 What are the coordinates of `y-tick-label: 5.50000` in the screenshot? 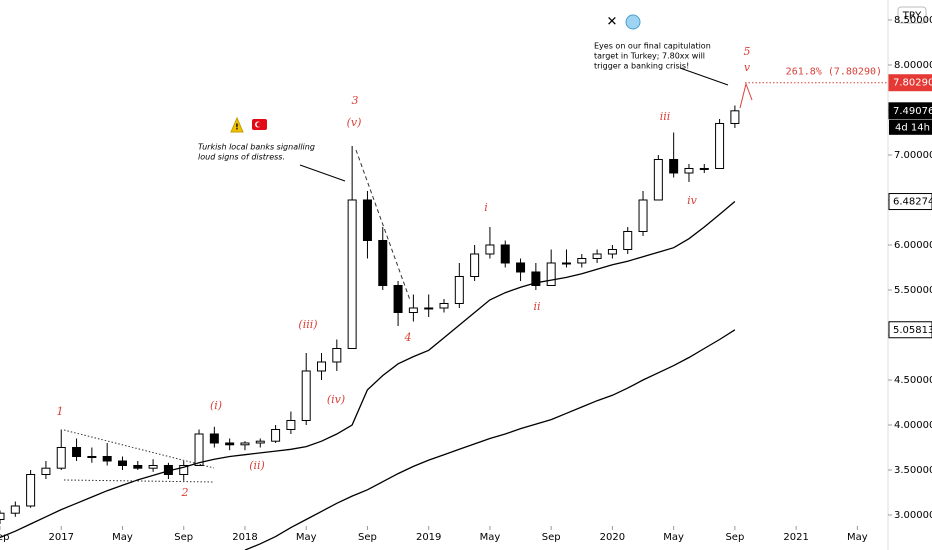 It's located at (913, 290).